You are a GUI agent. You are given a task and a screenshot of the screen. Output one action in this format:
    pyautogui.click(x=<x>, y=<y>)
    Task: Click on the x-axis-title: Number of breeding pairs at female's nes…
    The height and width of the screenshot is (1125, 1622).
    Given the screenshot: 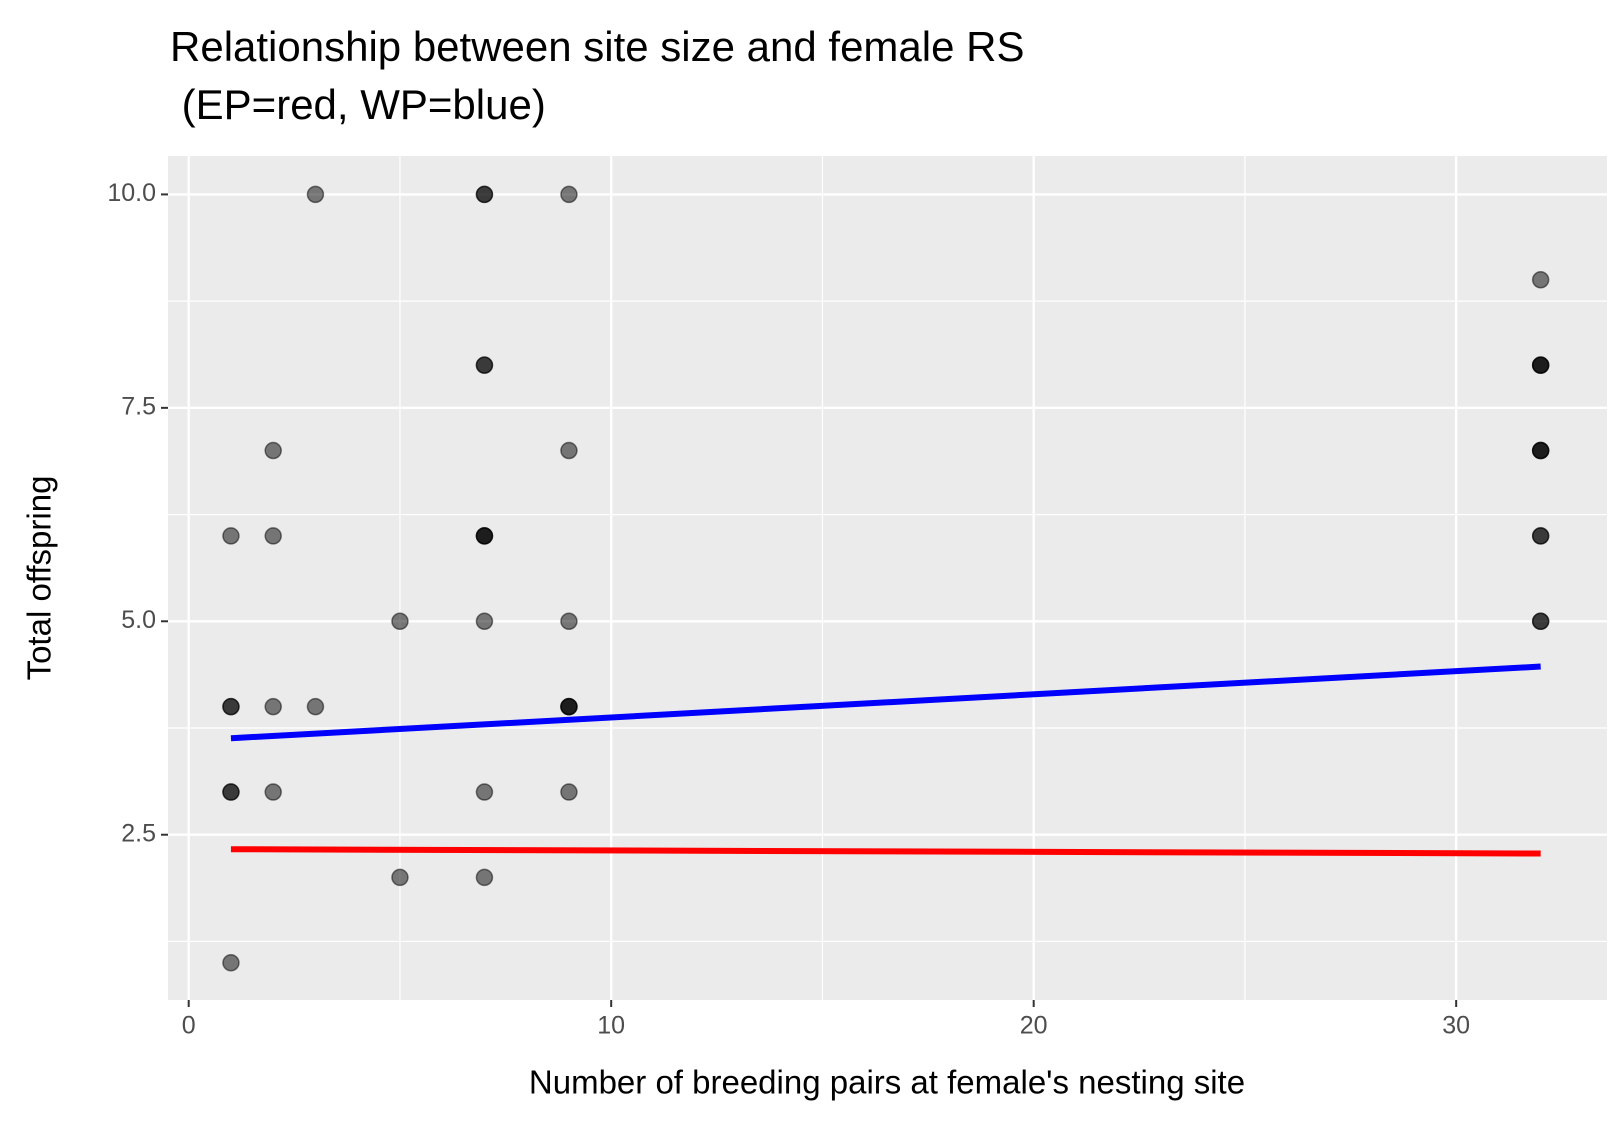 What is the action you would take?
    pyautogui.click(x=887, y=1082)
    